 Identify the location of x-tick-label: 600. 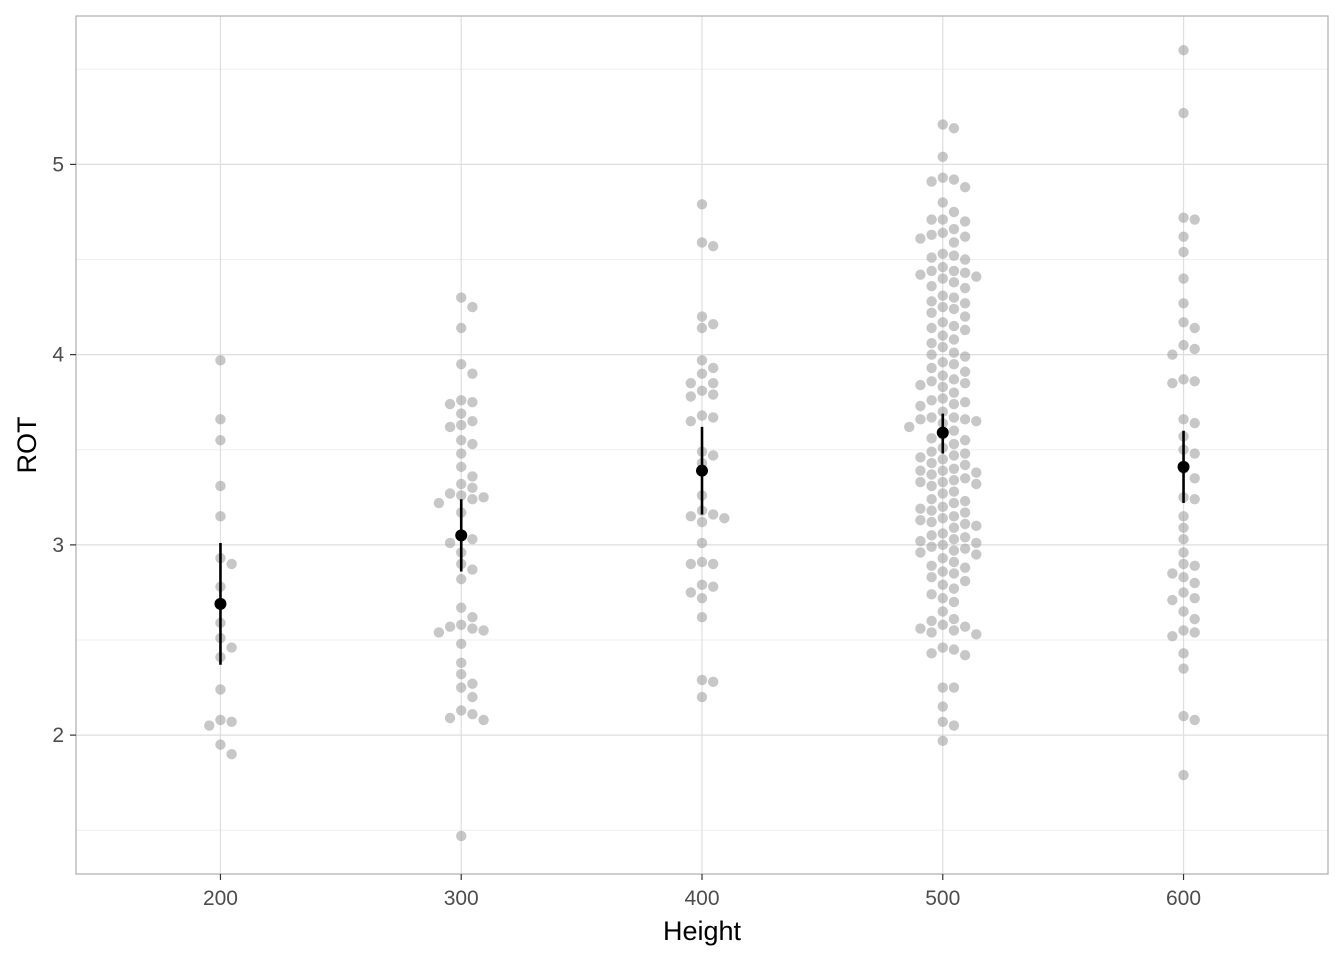
(1183, 898).